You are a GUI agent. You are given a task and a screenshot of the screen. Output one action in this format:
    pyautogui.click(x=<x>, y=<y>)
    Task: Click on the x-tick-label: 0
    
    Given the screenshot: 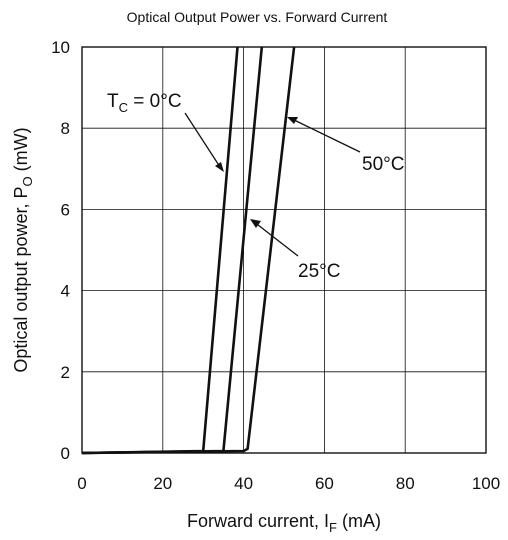 What is the action you would take?
    pyautogui.click(x=81, y=483)
    